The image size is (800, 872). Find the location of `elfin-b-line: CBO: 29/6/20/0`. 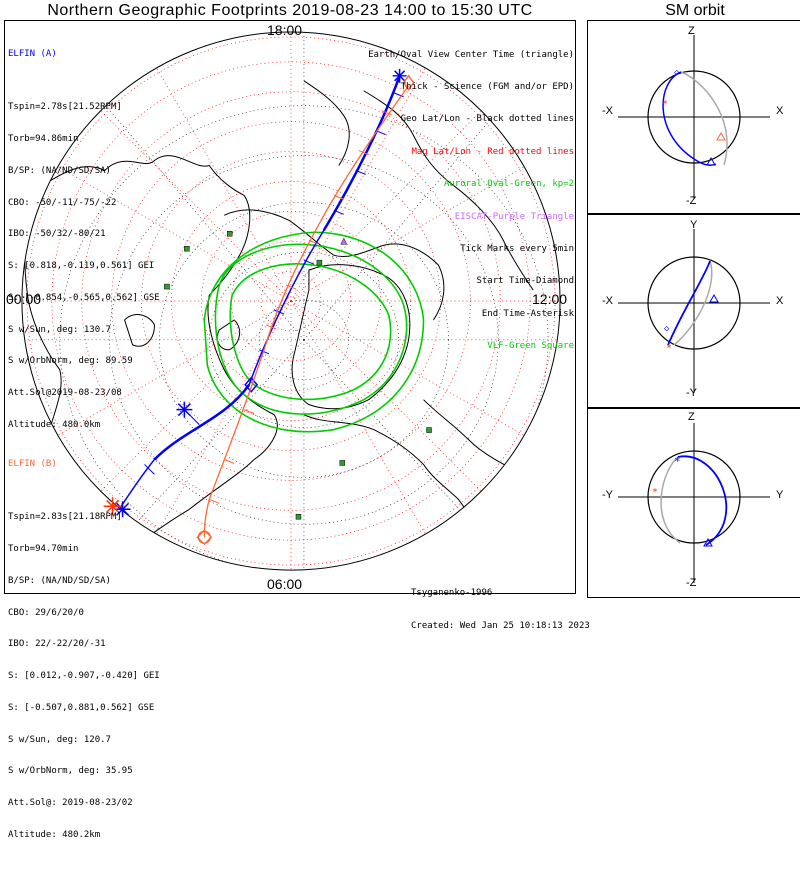

elfin-b-line: CBO: 29/6/20/0 is located at coordinates (46, 612).